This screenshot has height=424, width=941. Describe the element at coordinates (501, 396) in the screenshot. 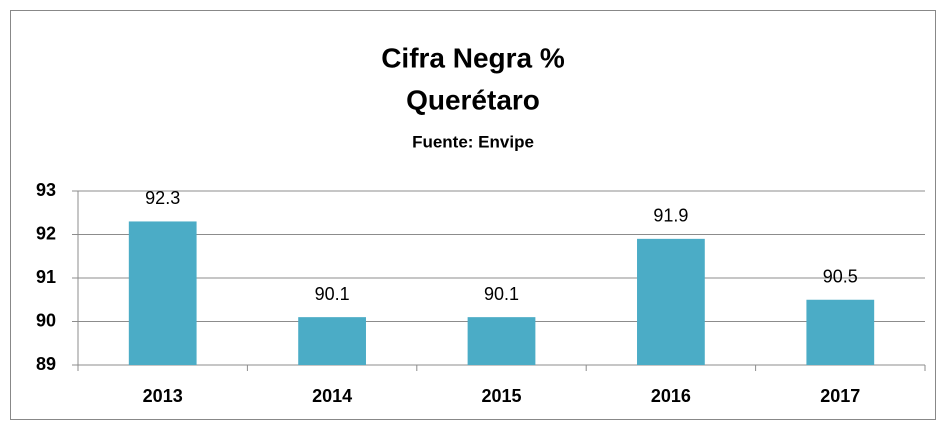

I see `x-tick-label: 2015` at that location.